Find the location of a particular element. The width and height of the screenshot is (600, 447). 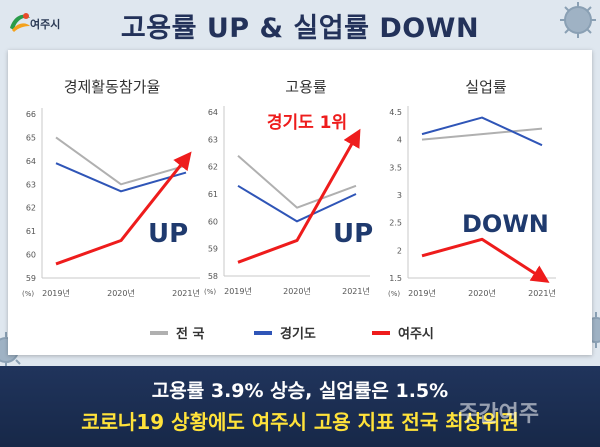

y-tick-label: 4.5 is located at coordinates (395, 112).